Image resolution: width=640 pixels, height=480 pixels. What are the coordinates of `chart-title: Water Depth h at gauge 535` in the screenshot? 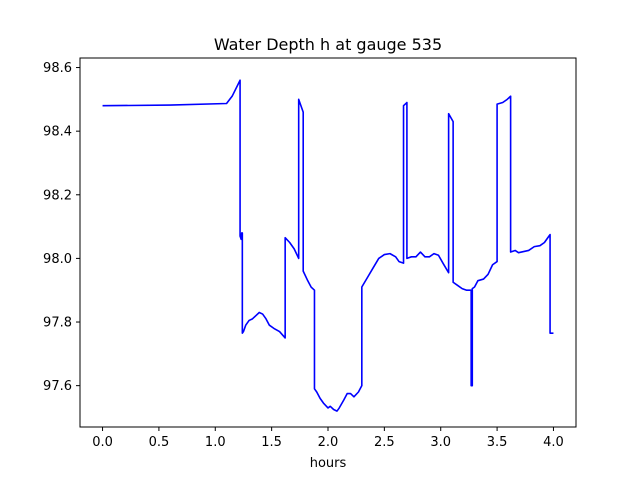 It's located at (328, 44).